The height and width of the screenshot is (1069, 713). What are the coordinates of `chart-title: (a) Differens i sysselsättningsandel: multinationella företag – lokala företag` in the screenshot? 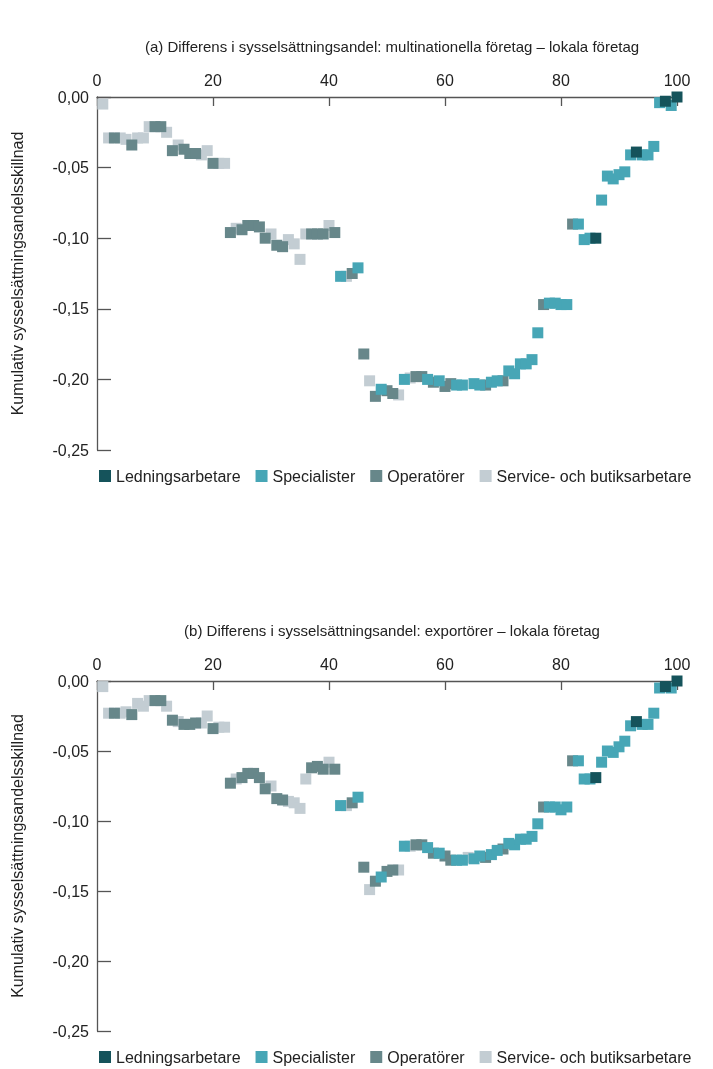 It's located at (392, 46).